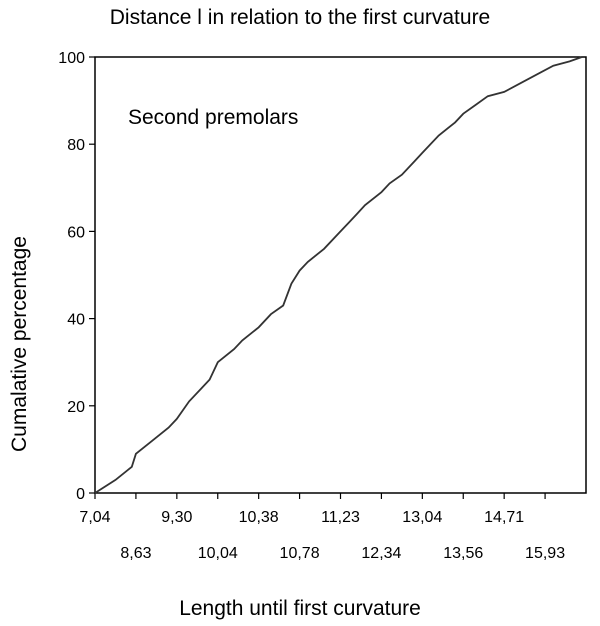  What do you see at coordinates (545, 553) in the screenshot?
I see `x-tick-label: 15,93` at bounding box center [545, 553].